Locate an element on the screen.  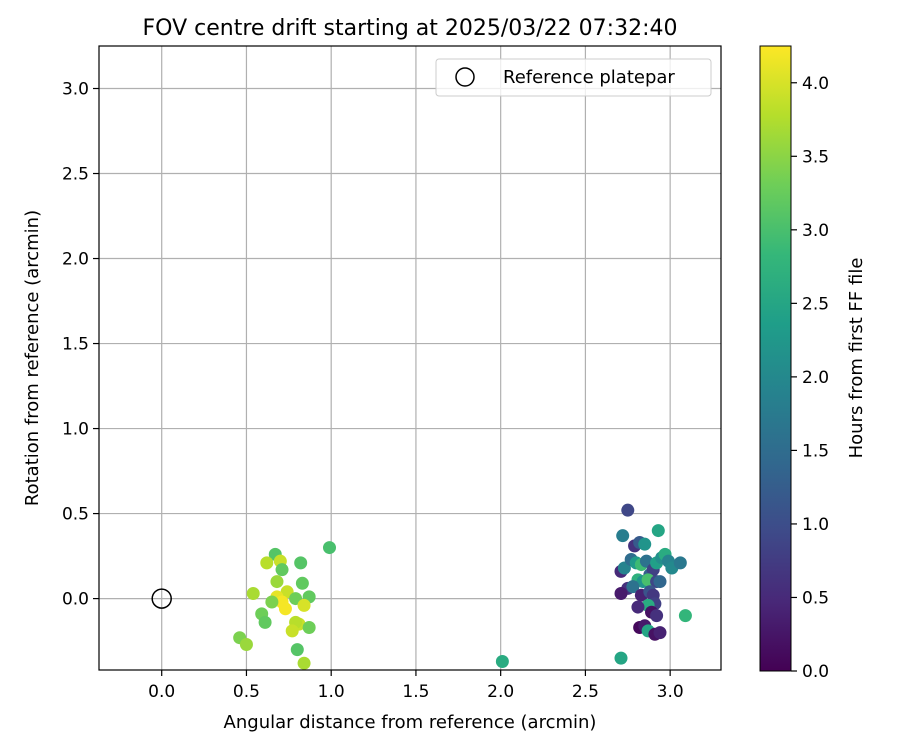
x-tick-label: 2.0 is located at coordinates (500, 692).